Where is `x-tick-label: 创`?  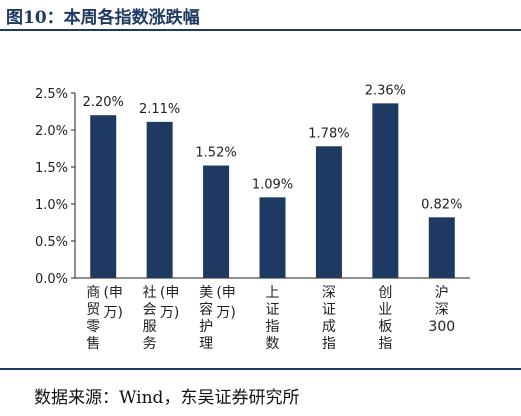
x-tick-label: 创 is located at coordinates (385, 293).